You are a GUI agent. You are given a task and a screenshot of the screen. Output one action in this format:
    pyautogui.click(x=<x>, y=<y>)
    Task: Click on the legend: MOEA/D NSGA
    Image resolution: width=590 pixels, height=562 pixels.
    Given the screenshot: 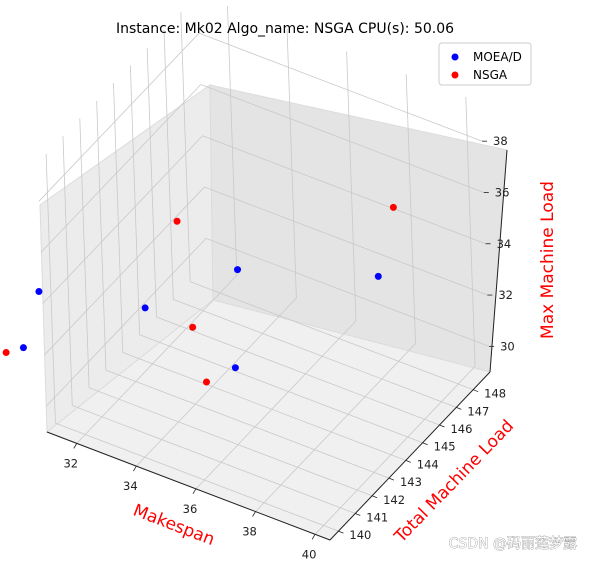 What is the action you would take?
    pyautogui.click(x=485, y=64)
    